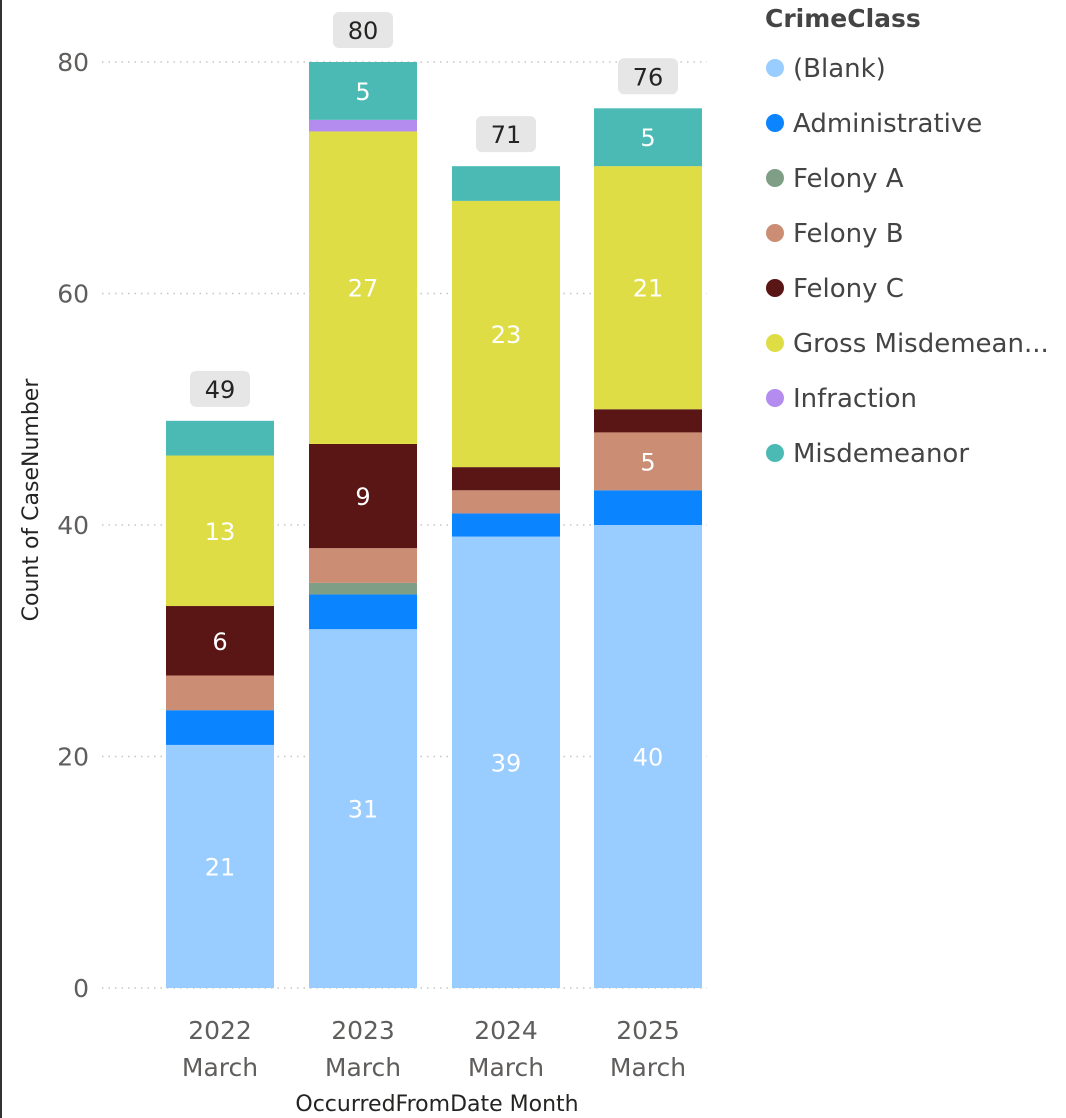  Describe the element at coordinates (881, 454) in the screenshot. I see `legend-label: Misdemeanor` at that location.